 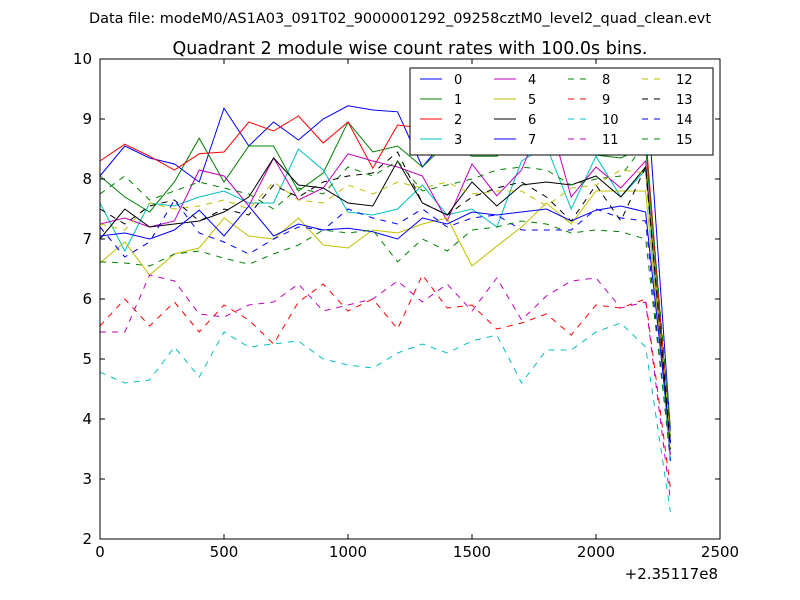 I want to click on legend-label-3: 3, so click(x=458, y=140).